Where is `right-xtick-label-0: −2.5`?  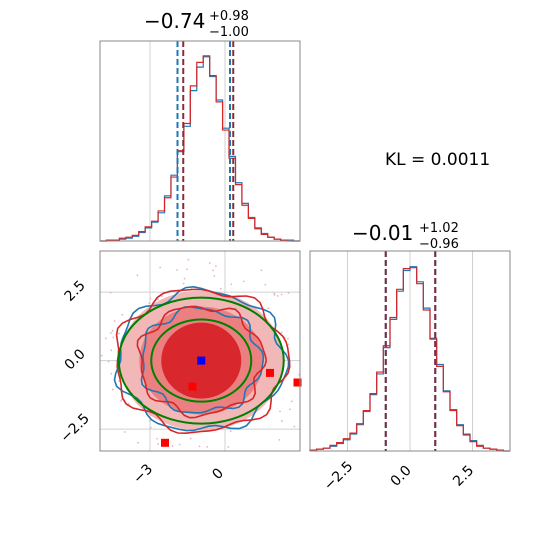 right-xtick-label-0: −2.5 is located at coordinates (338, 475).